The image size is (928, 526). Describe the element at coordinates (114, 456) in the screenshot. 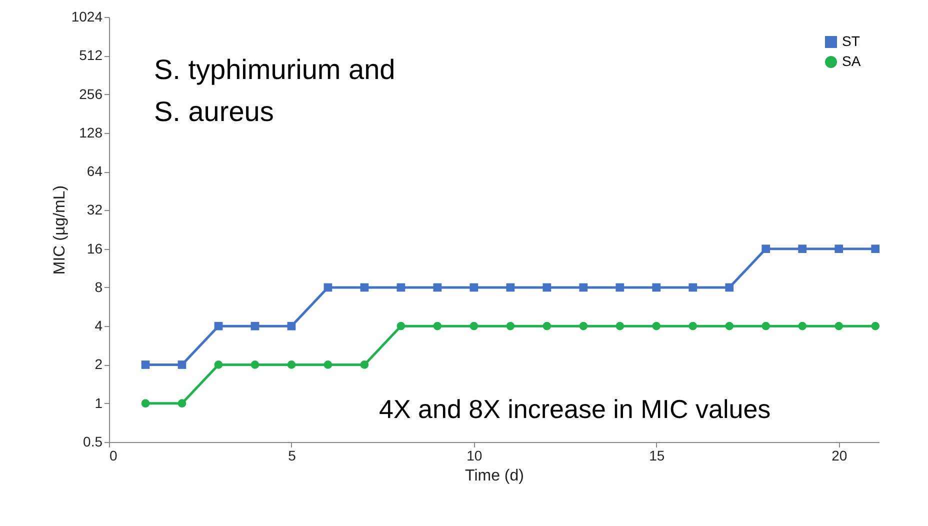

I see `x-tick-label: 0` at that location.